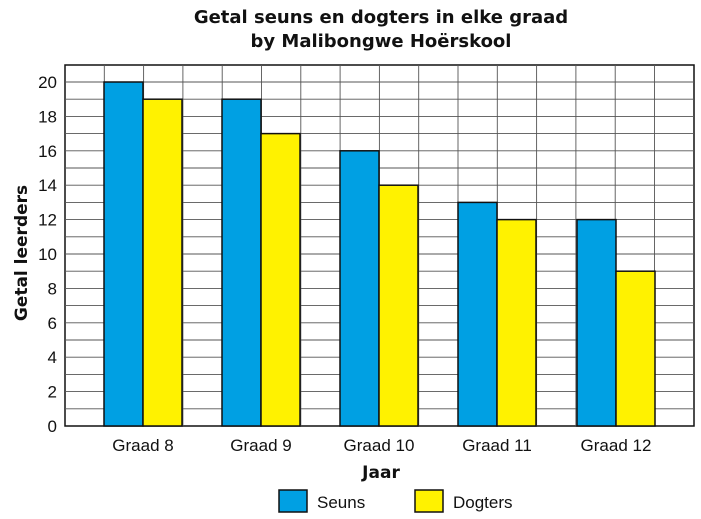  I want to click on x-tick-label: Graad 12, so click(616, 445).